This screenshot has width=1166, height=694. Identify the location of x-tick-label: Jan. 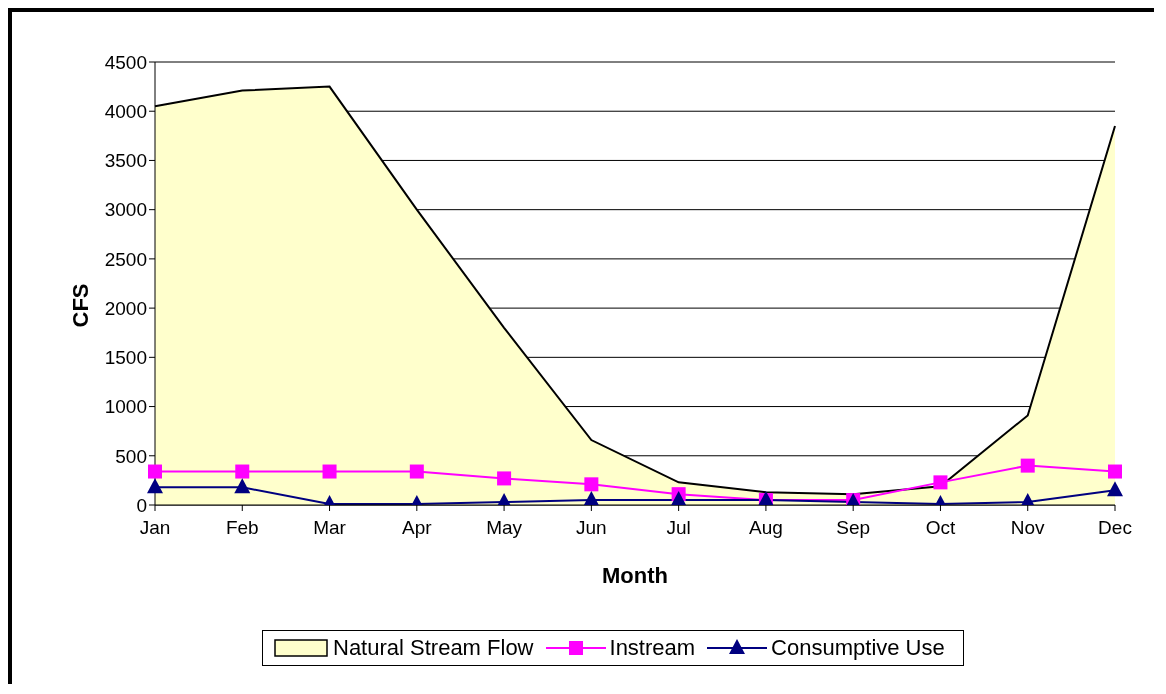
(155, 528).